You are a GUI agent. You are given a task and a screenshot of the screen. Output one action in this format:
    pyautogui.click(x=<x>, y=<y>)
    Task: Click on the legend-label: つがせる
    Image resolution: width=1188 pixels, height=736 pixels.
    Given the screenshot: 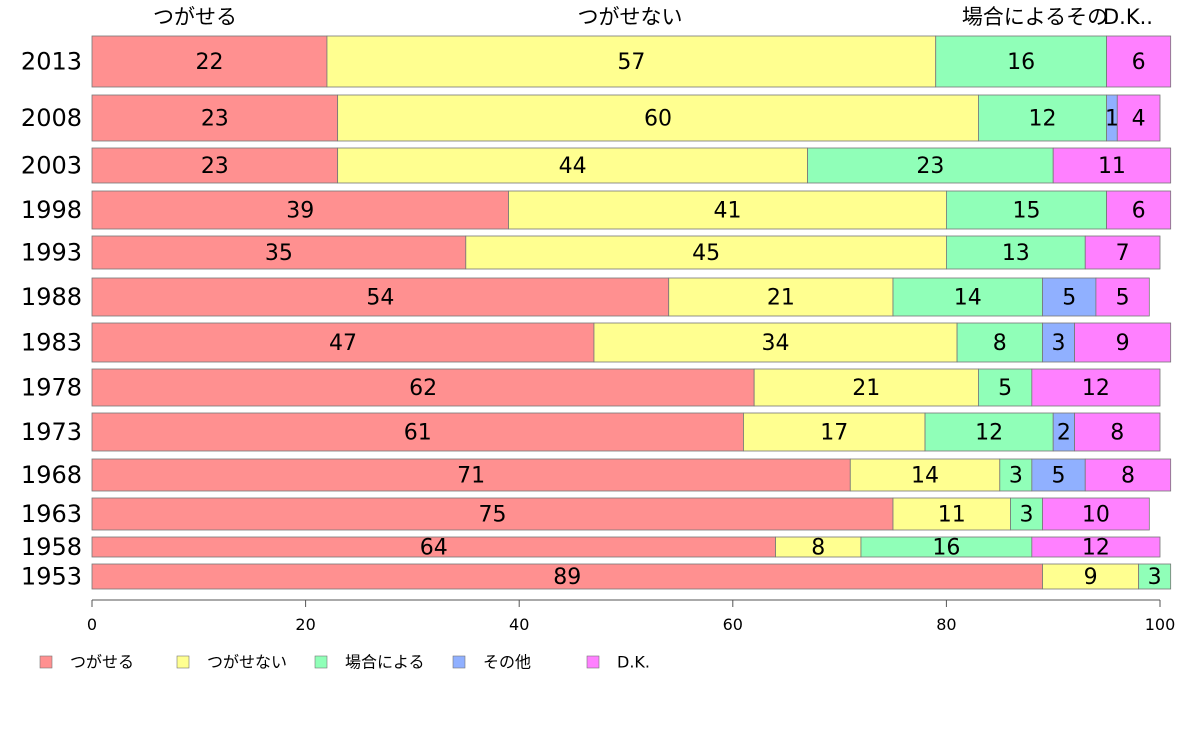 What is the action you would take?
    pyautogui.click(x=102, y=662)
    